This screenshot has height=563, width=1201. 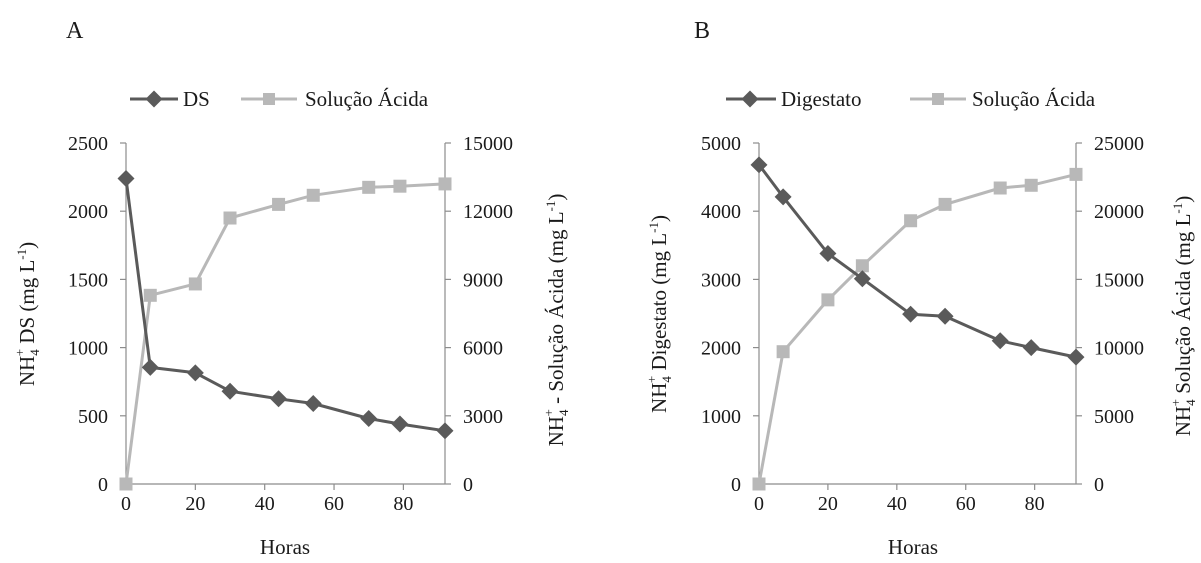 I want to click on right-tick-label: 12000, so click(x=488, y=212).